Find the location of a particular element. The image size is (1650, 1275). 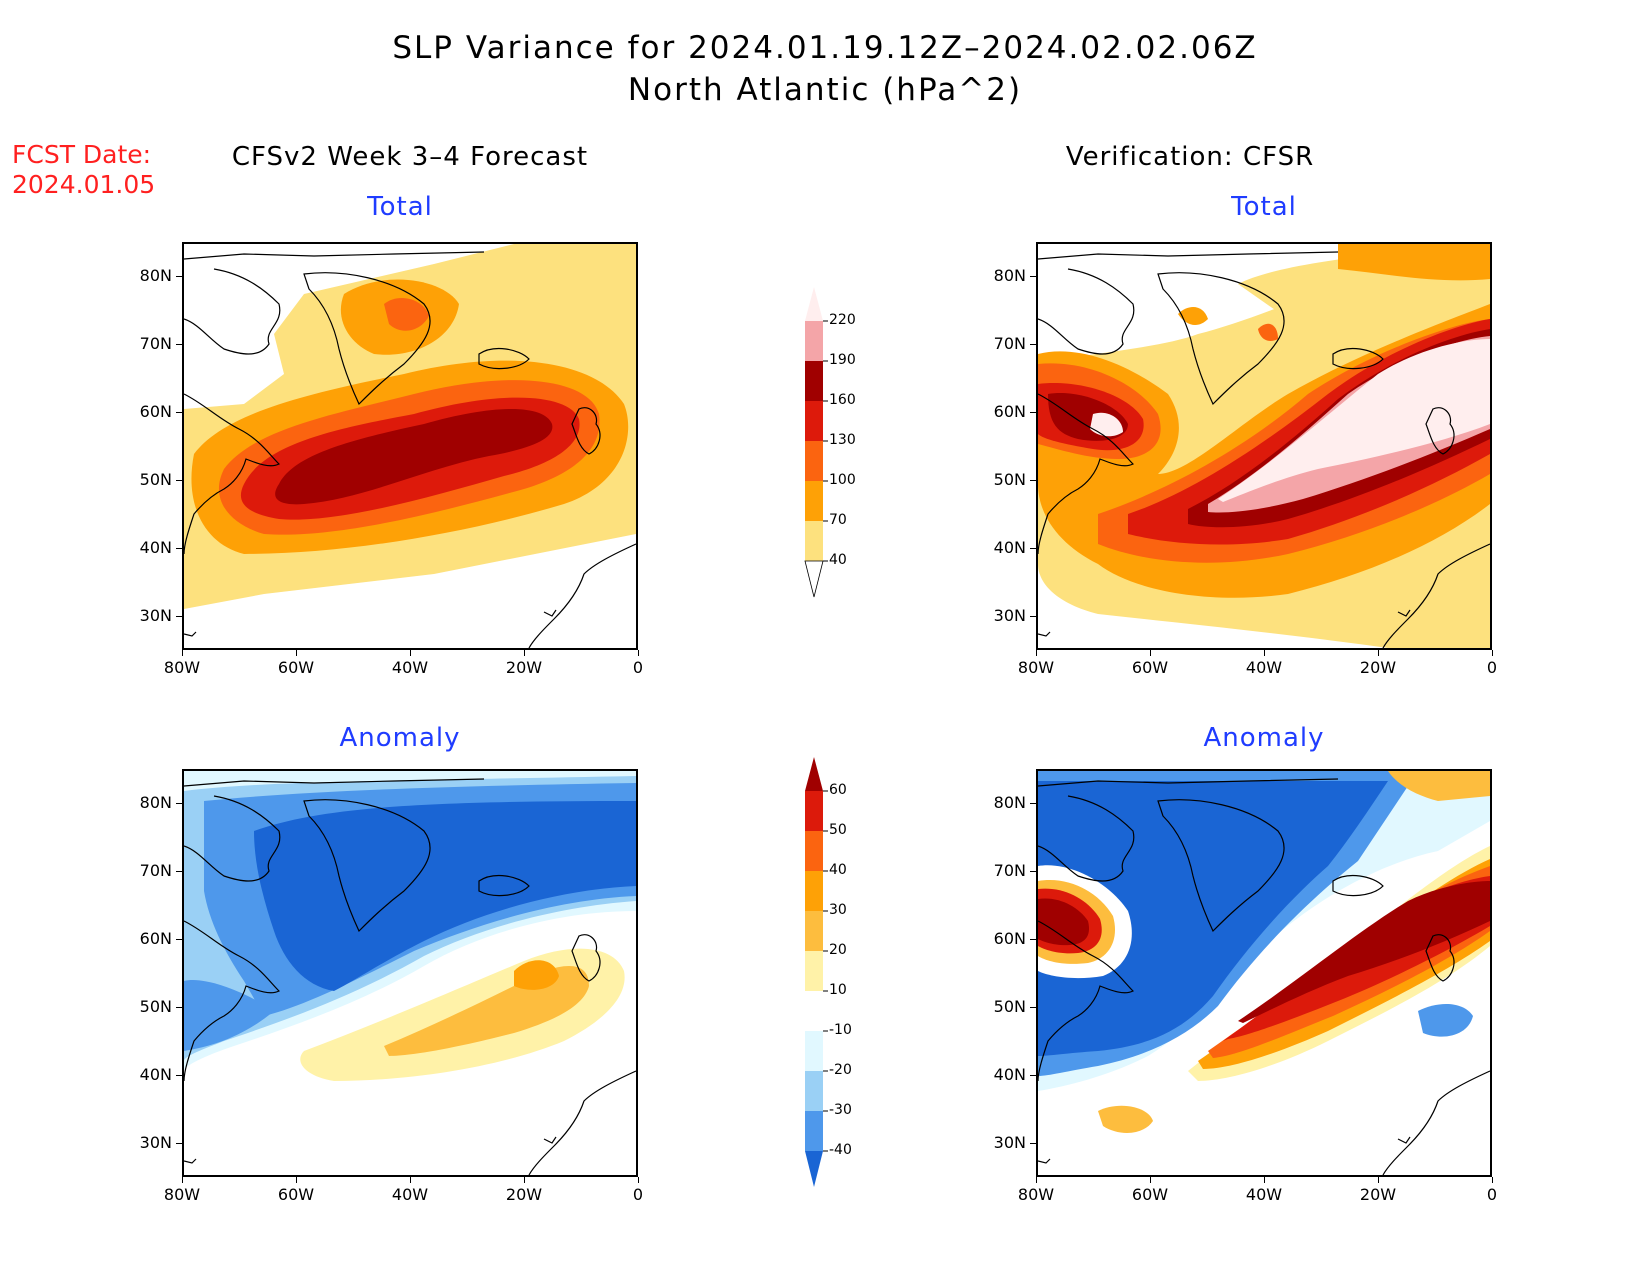

fcst-anomaly-lon-tick: 60W is located at coordinates (296, 1194).